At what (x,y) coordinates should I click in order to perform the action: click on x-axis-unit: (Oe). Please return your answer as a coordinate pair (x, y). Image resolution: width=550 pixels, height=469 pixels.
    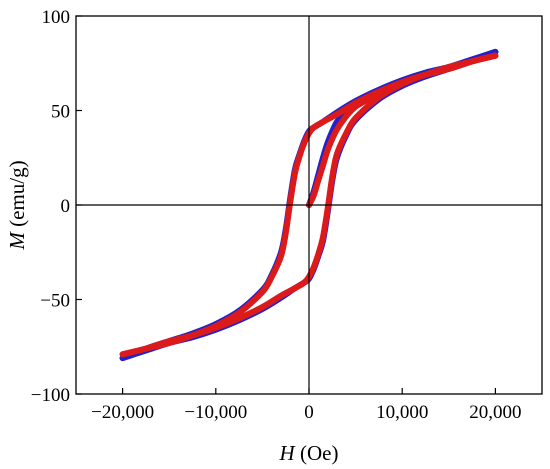
    Looking at the image, I should click on (317, 453).